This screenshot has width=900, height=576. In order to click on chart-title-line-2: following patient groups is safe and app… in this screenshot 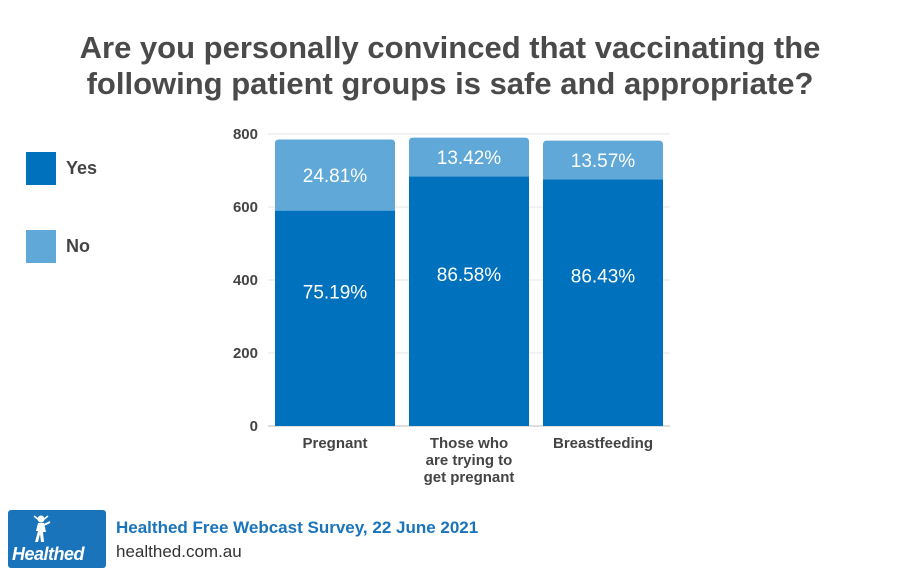, I will do `click(450, 83)`.